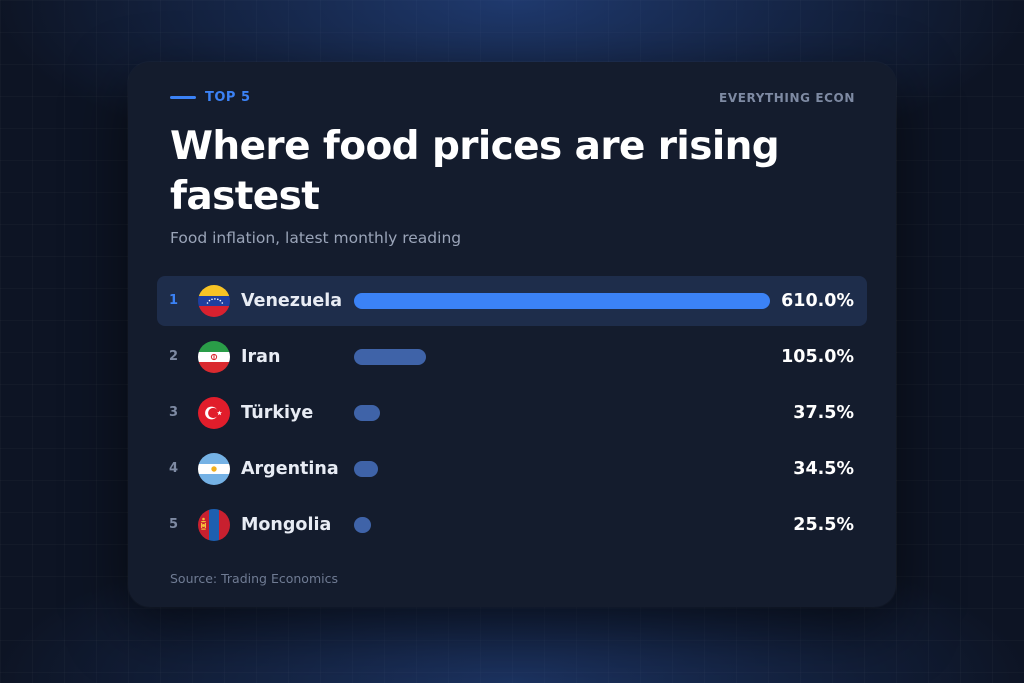 The height and width of the screenshot is (683, 1024). Describe the element at coordinates (277, 413) in the screenshot. I see `country-label: Türkiye` at that location.